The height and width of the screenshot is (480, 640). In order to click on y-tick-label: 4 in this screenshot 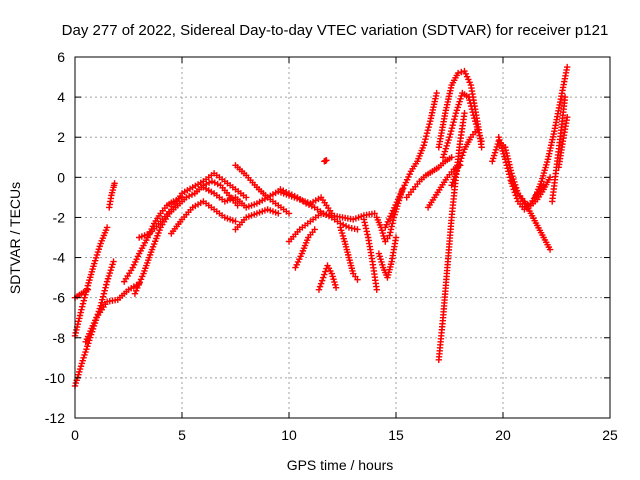, I will do `click(61, 97)`.